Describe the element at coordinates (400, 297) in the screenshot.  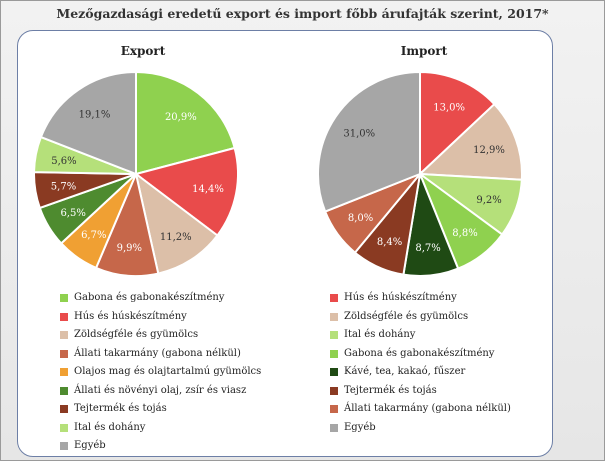
I see `import-legend-label: Hús és húskészítmény` at that location.